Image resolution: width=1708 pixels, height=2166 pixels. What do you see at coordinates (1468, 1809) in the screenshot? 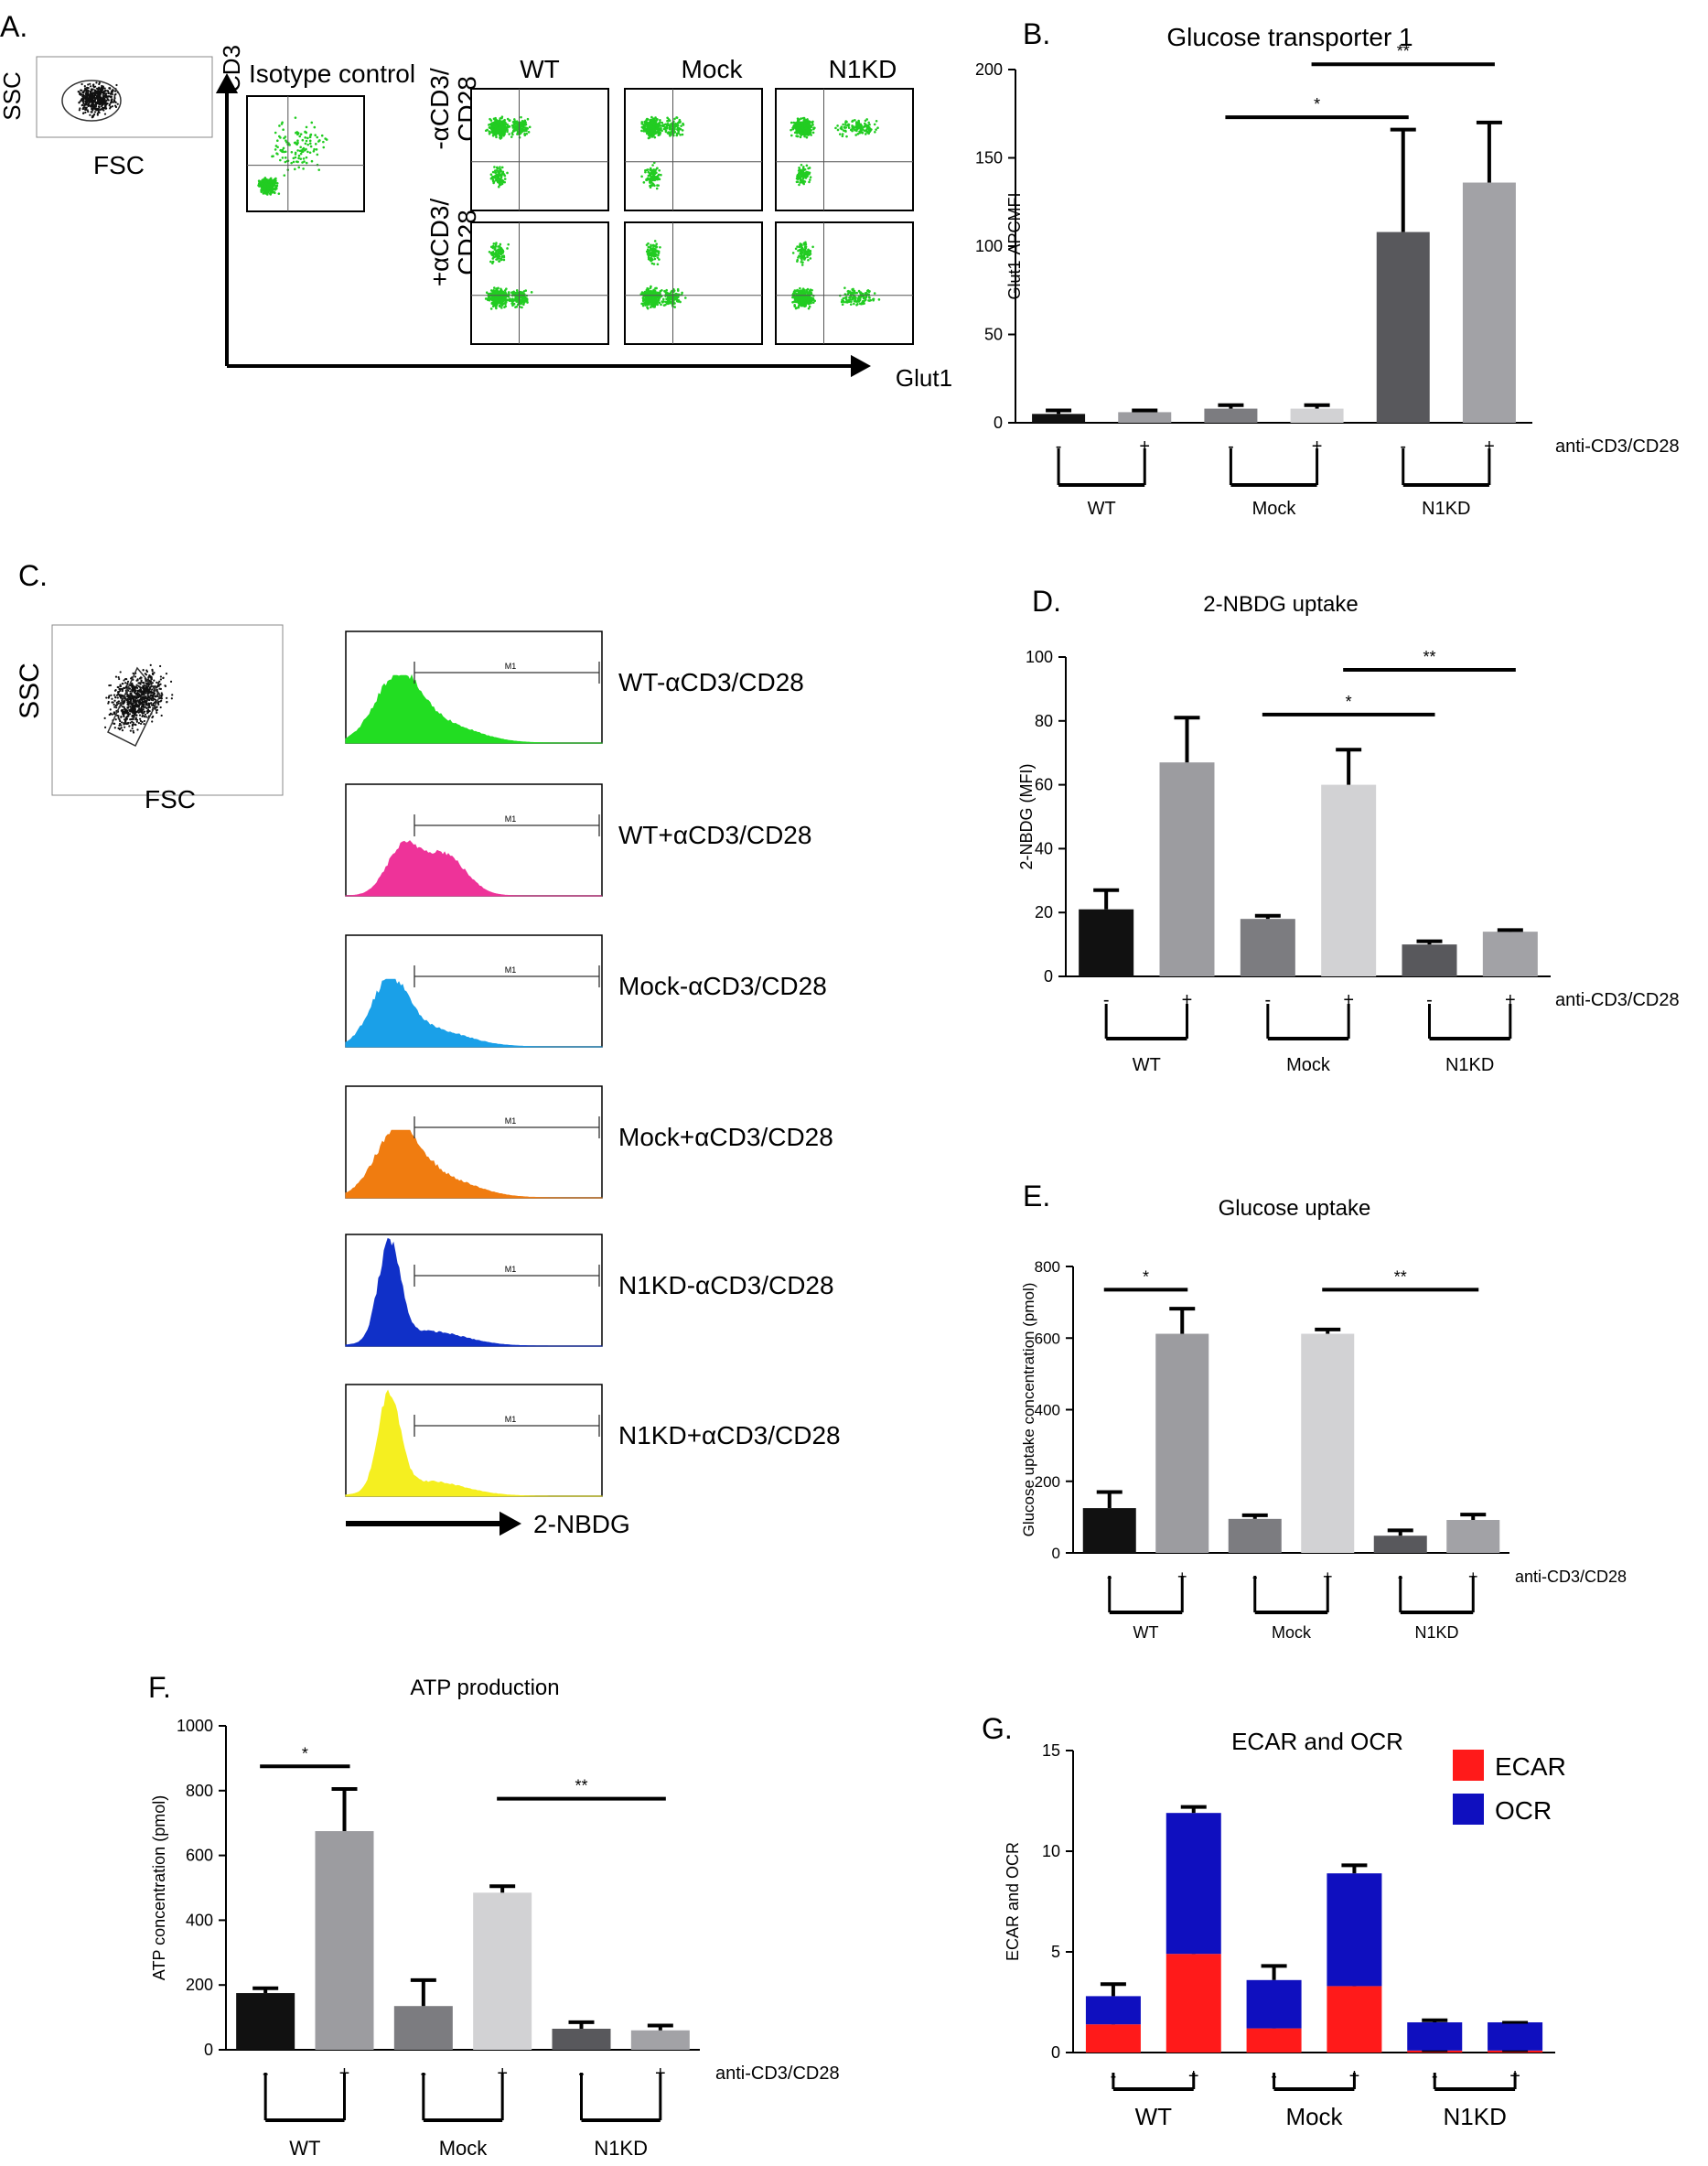
I see `legend-swatch-ocr` at bounding box center [1468, 1809].